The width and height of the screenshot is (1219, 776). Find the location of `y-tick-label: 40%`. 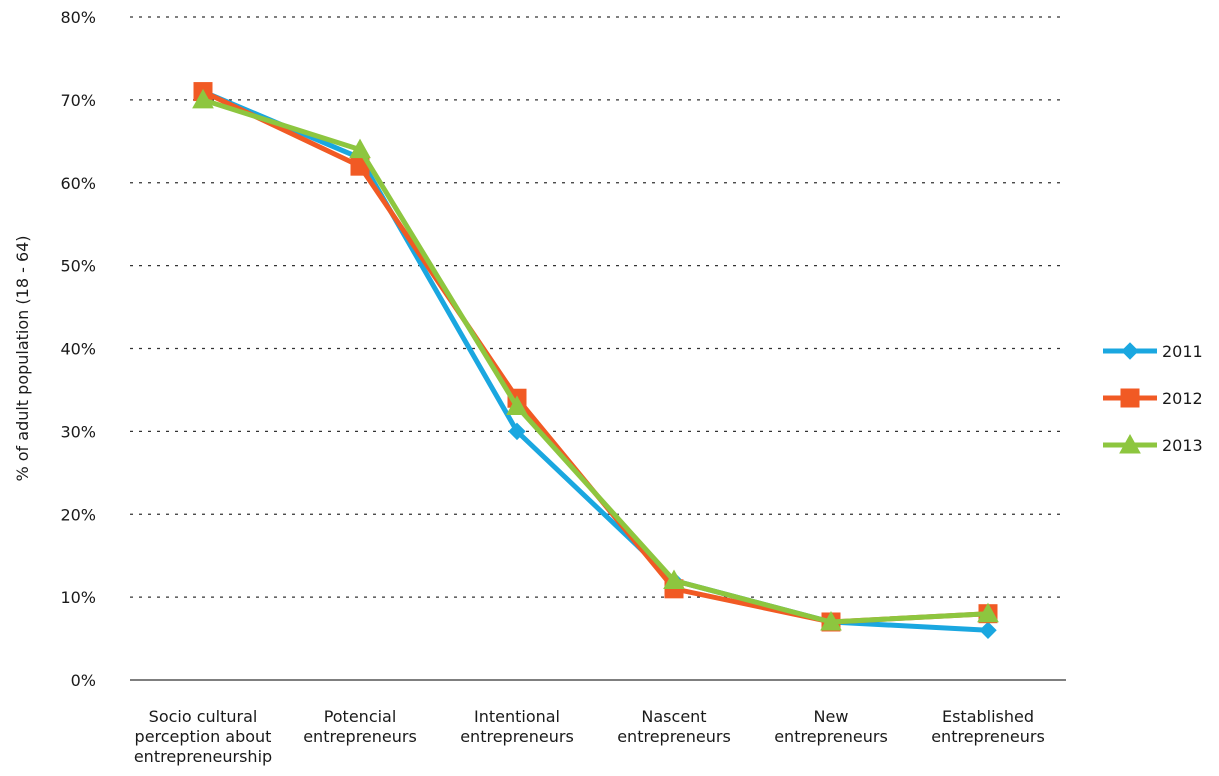

y-tick-label: 40% is located at coordinates (78, 349).